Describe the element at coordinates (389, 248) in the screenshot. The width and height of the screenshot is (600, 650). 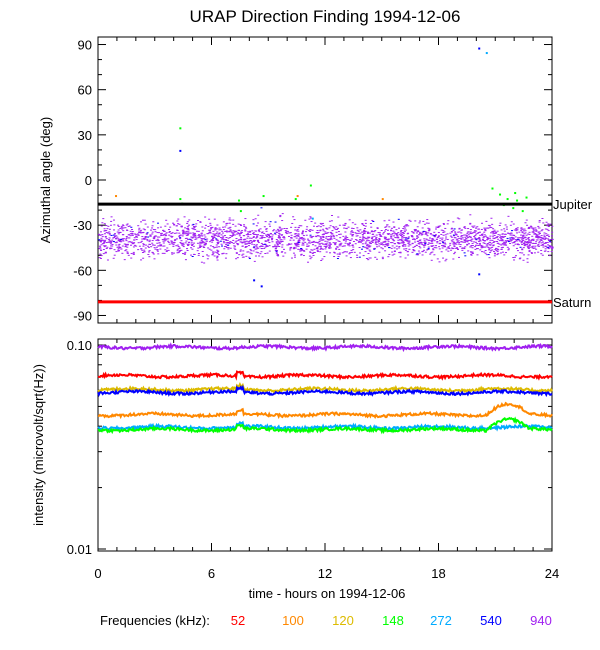
I see `series-540-point` at that location.